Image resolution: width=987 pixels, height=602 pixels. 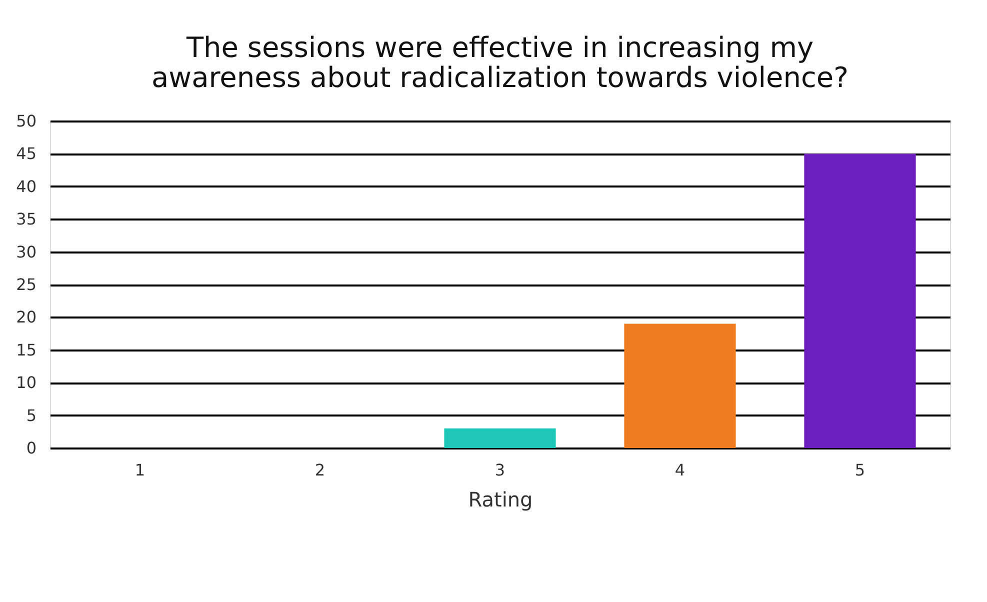 What do you see at coordinates (26, 284) in the screenshot?
I see `y-tick-label: 25` at bounding box center [26, 284].